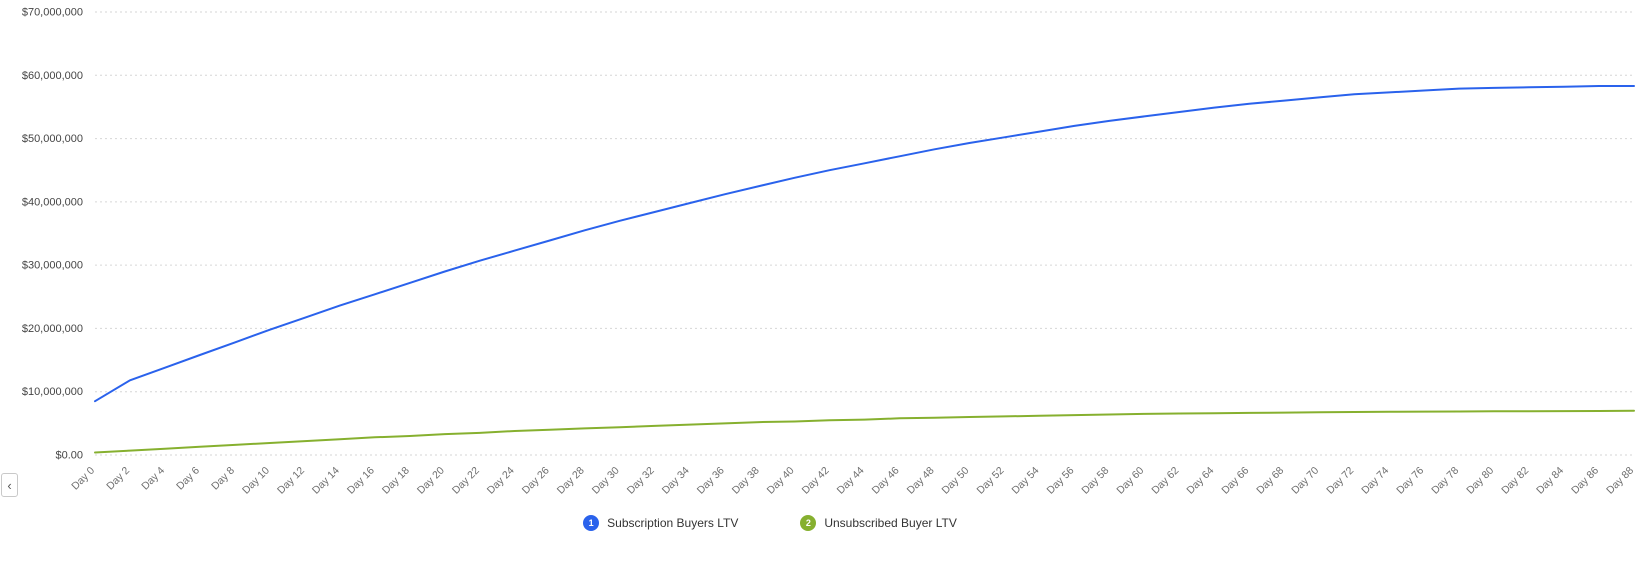 The width and height of the screenshot is (1642, 563). What do you see at coordinates (52, 139) in the screenshot?
I see `y-tick-label: $50,000,000` at bounding box center [52, 139].